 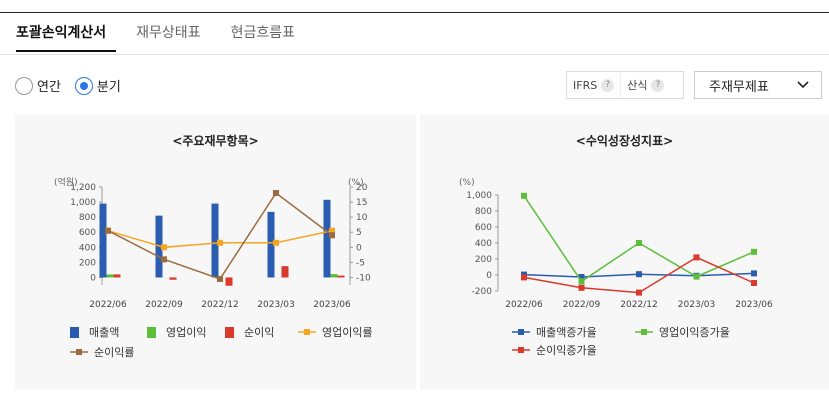 I want to click on legend-operating-profit-growth: 영업이익증가율, so click(x=682, y=332).